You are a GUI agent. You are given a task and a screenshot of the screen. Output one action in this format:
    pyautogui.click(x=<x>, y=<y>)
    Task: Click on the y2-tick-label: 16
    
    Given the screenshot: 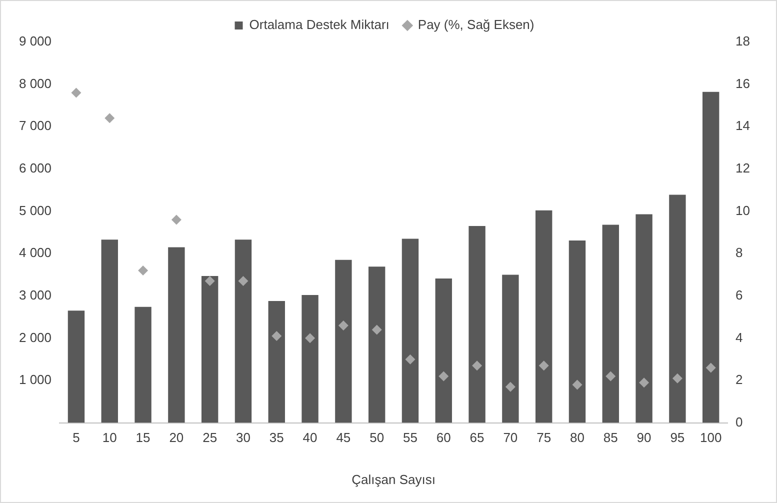 What is the action you would take?
    pyautogui.click(x=743, y=83)
    